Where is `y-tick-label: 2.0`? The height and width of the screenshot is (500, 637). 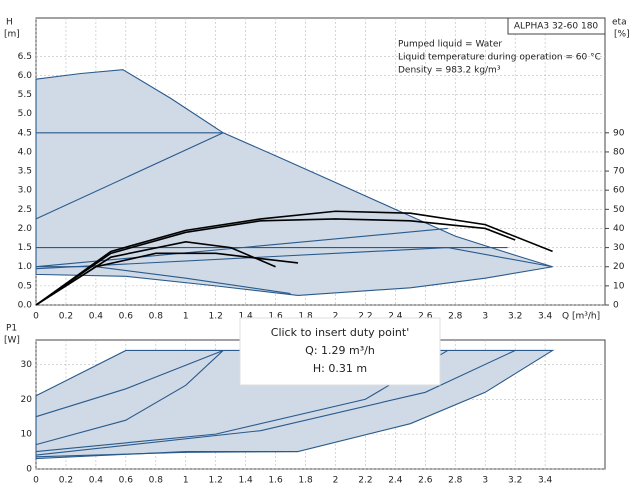
y-tick-label: 2.0 is located at coordinates (25, 229).